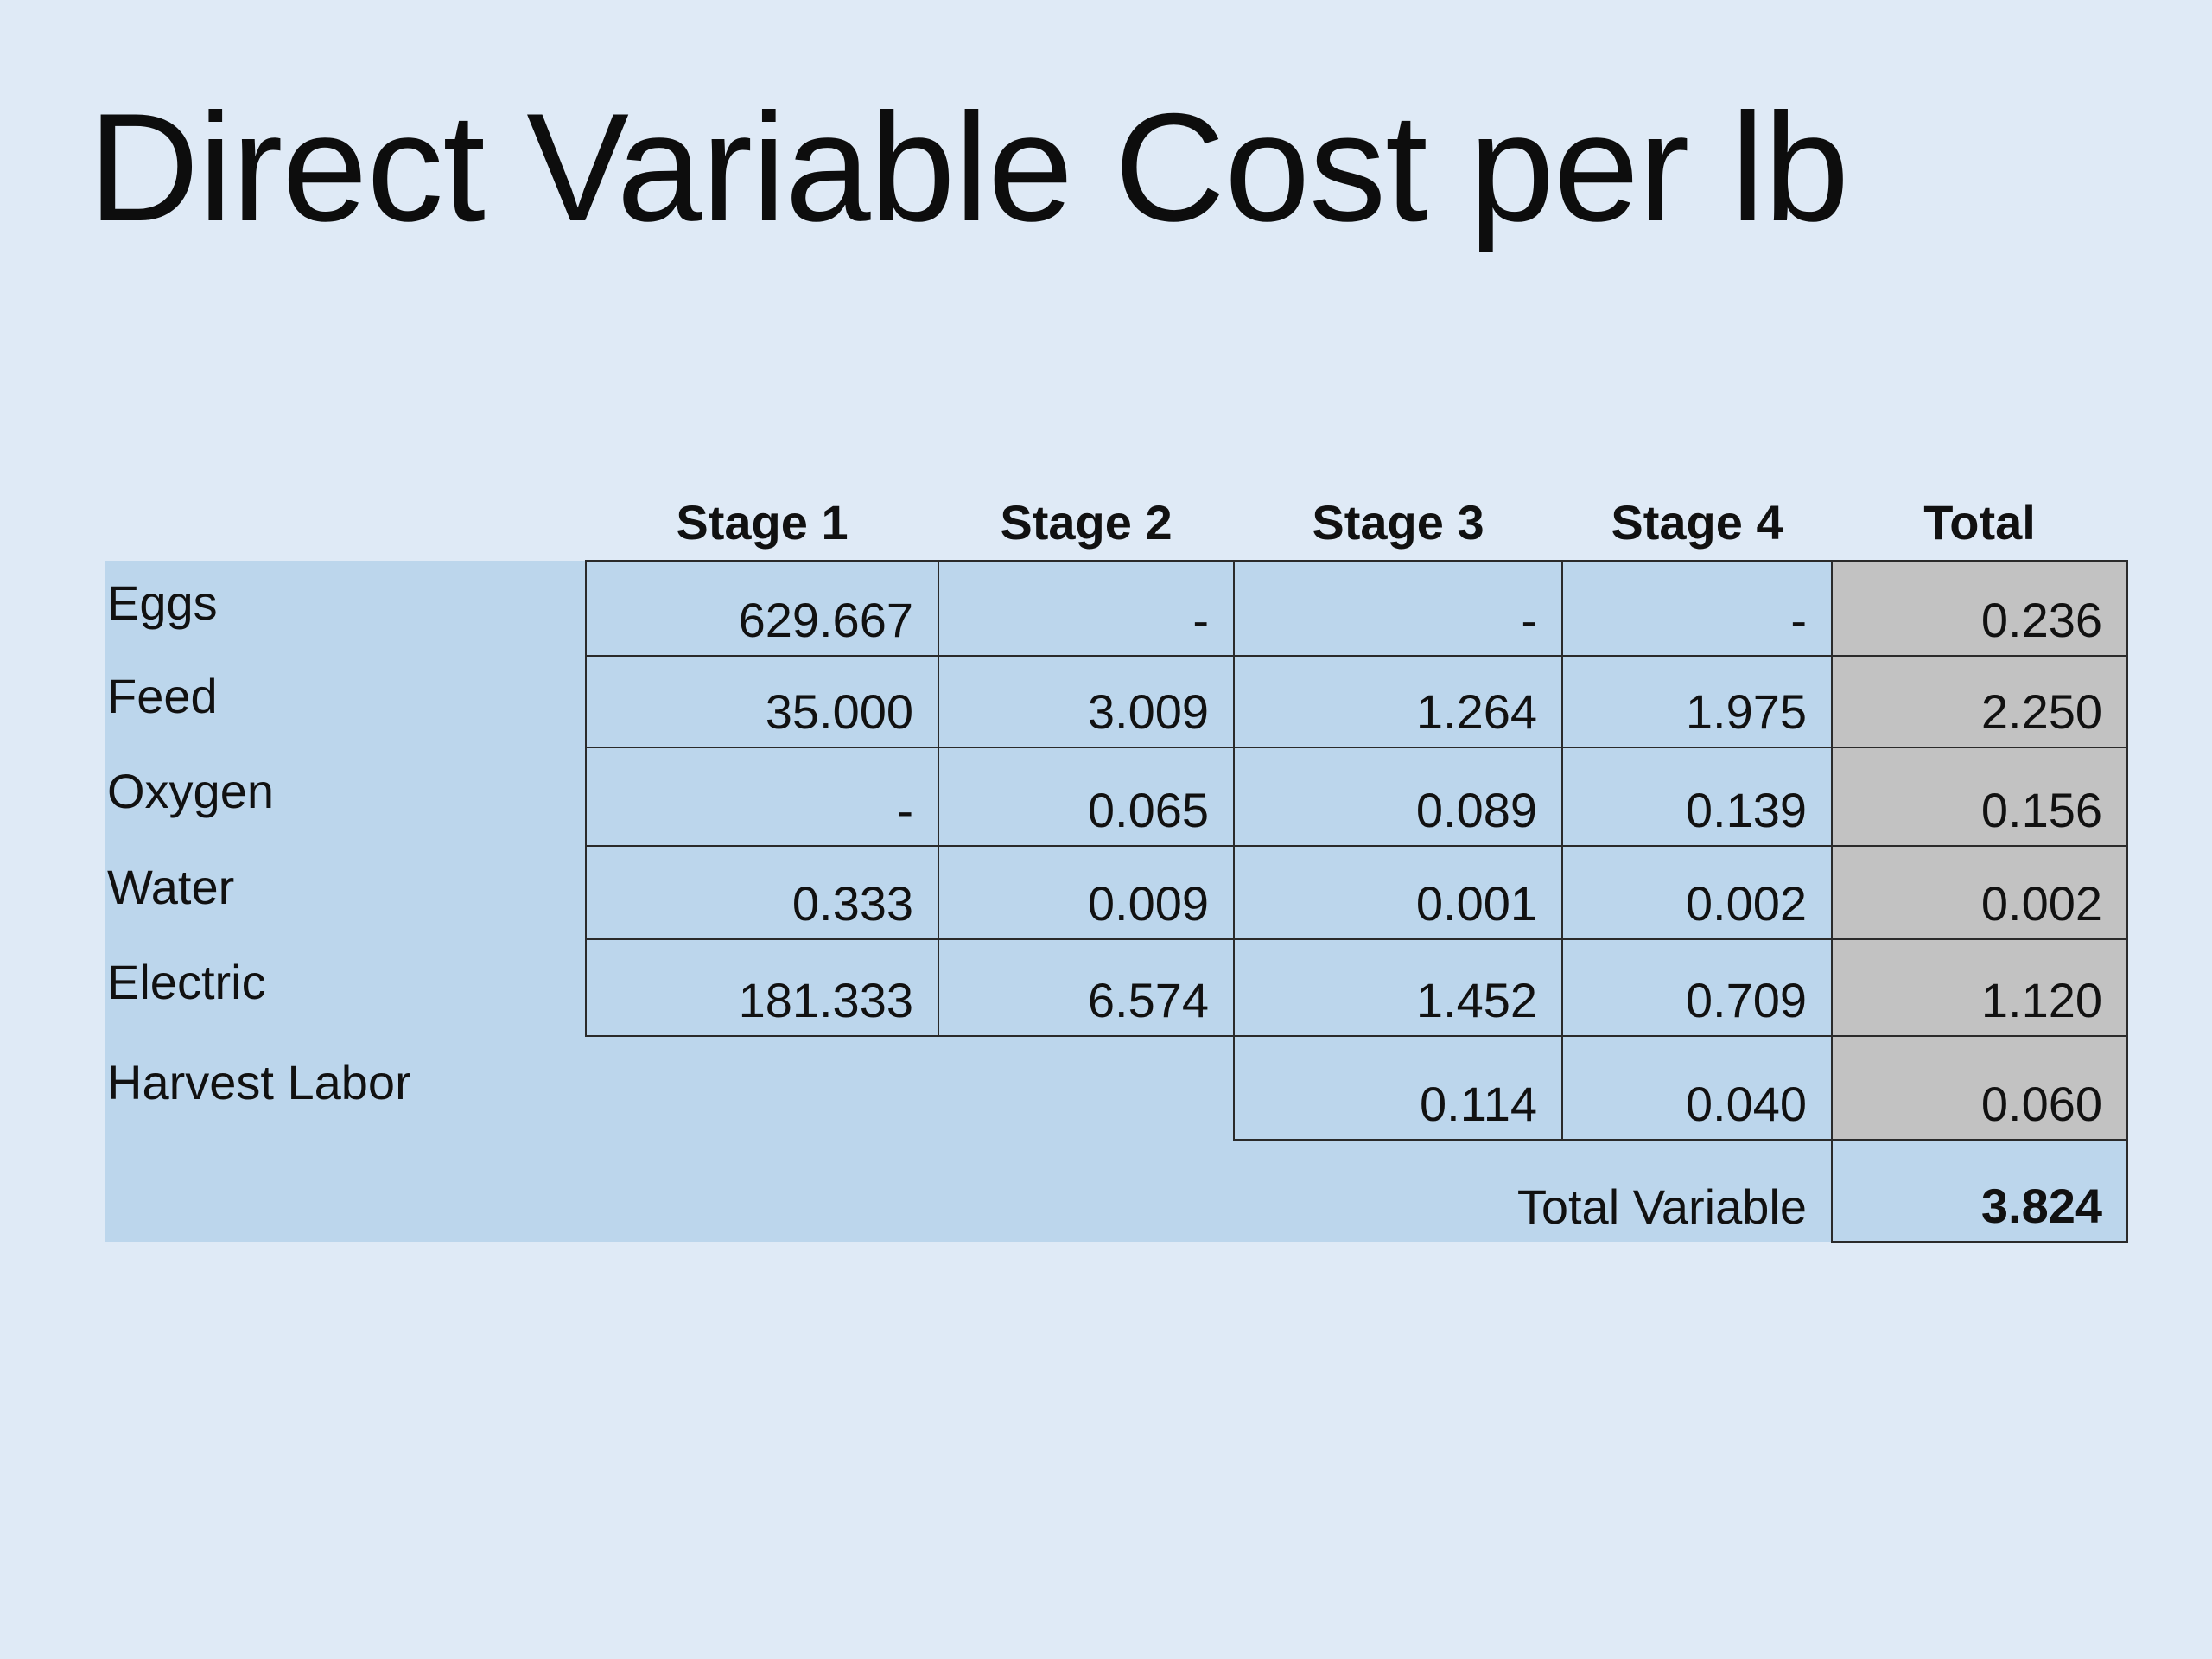  Describe the element at coordinates (345, 522) in the screenshot. I see `header-blank` at that location.